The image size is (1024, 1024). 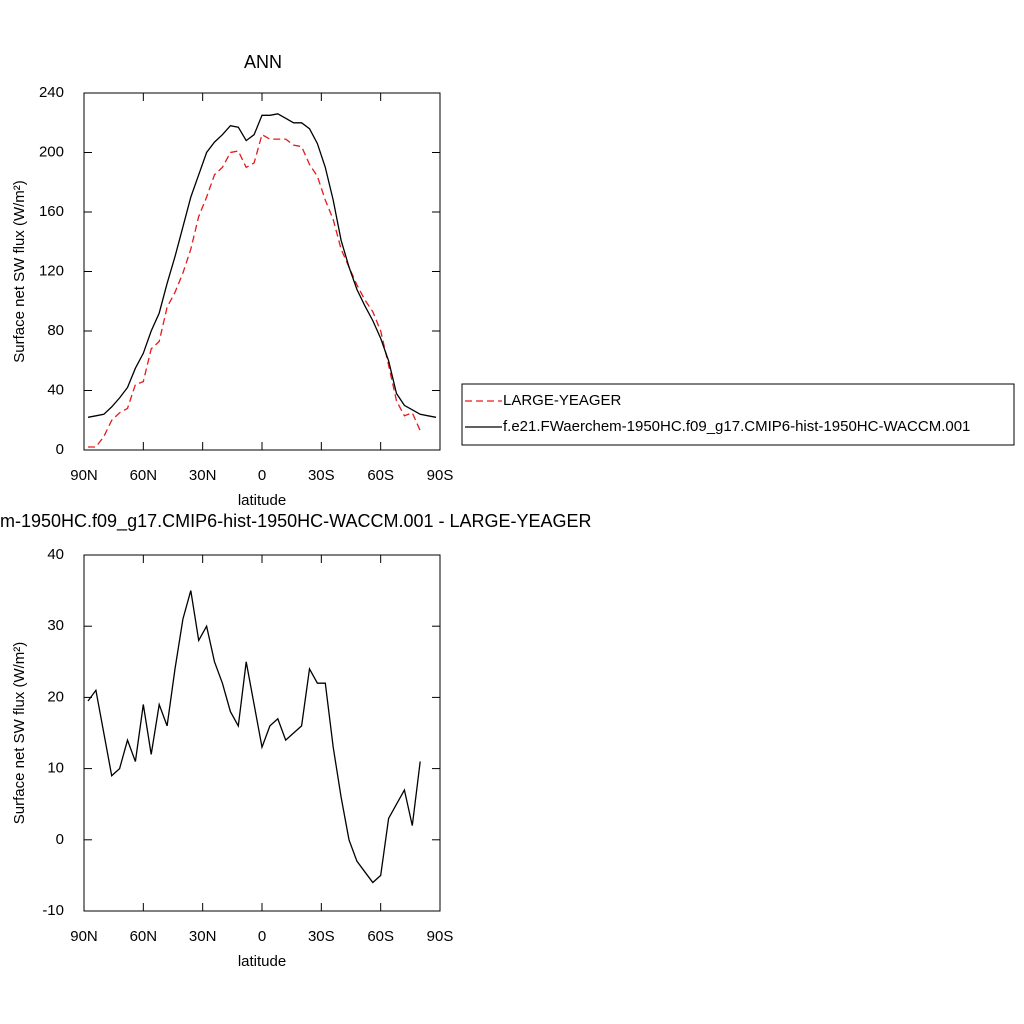 I want to click on legend-label: LARGE-YEAGER, so click(x=562, y=400).